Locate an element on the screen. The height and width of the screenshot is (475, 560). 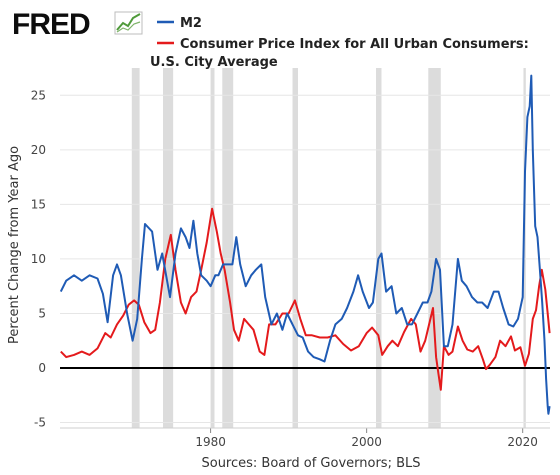
y-tick-label: 0 is located at coordinates (42, 368).